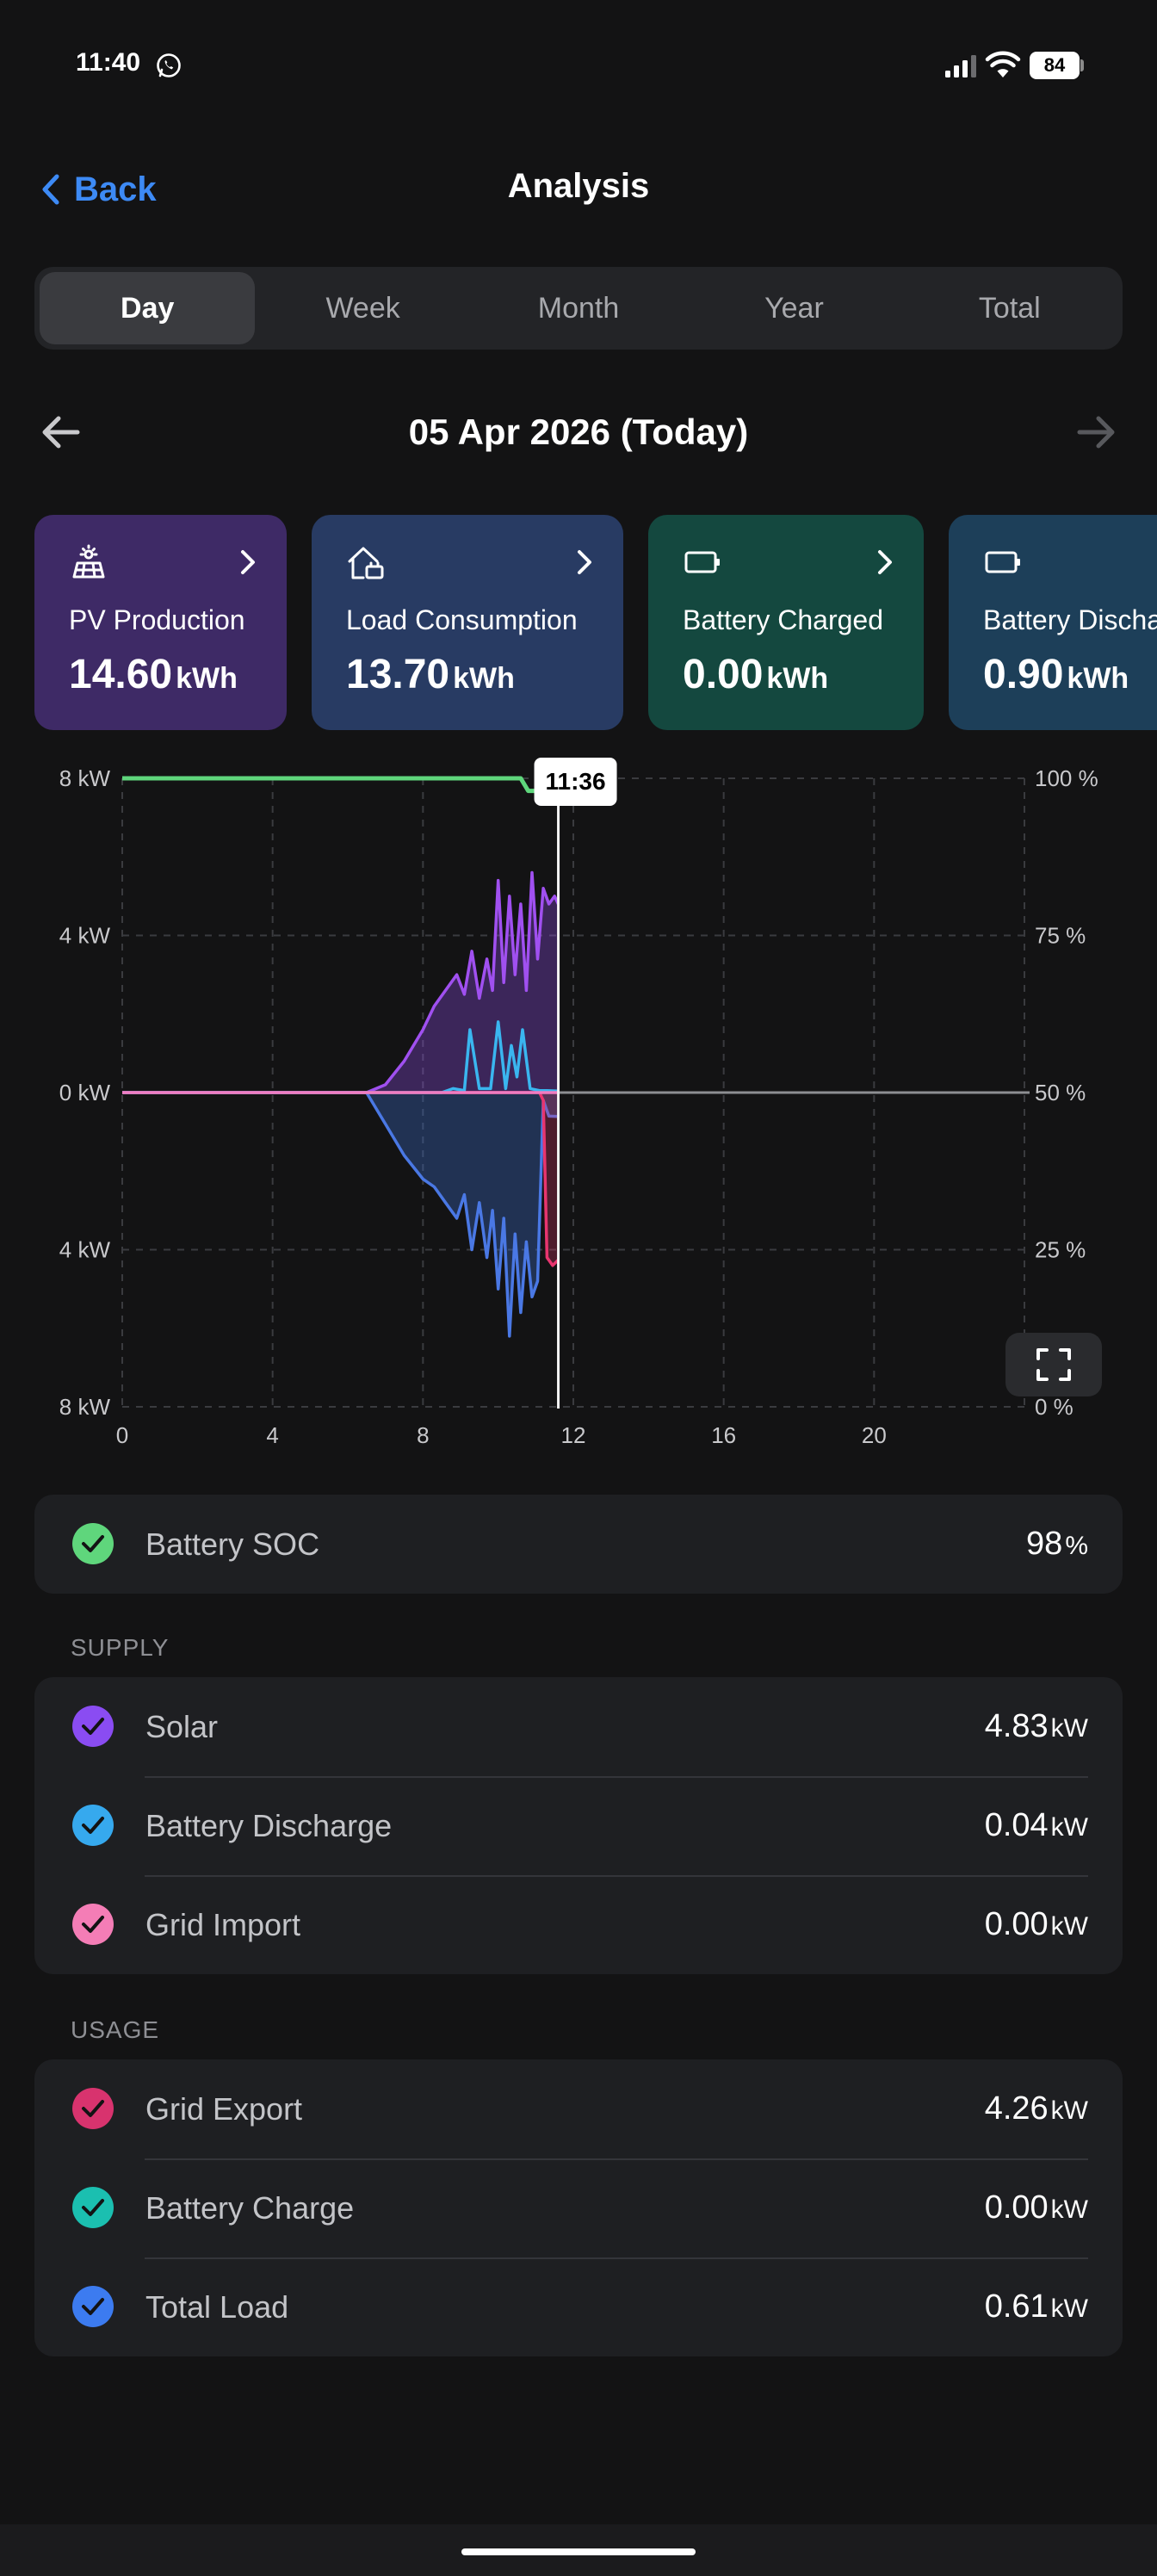 The height and width of the screenshot is (2576, 1157). Describe the element at coordinates (93, 2207) in the screenshot. I see `battery-charge-checkbox` at that location.